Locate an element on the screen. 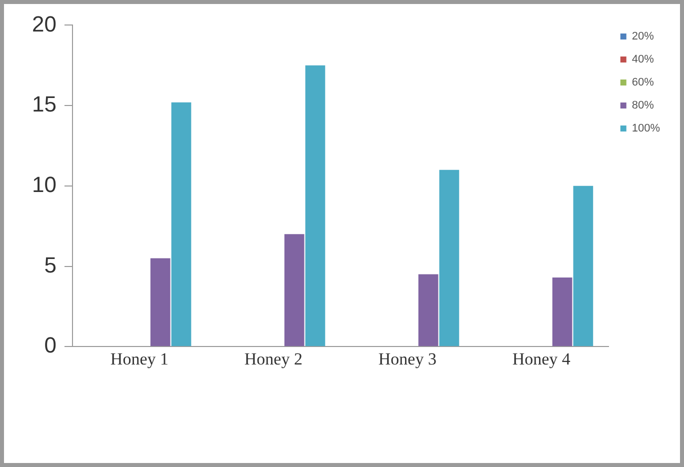 The image size is (684, 467). x-tick-label: Honey 2 is located at coordinates (273, 358).